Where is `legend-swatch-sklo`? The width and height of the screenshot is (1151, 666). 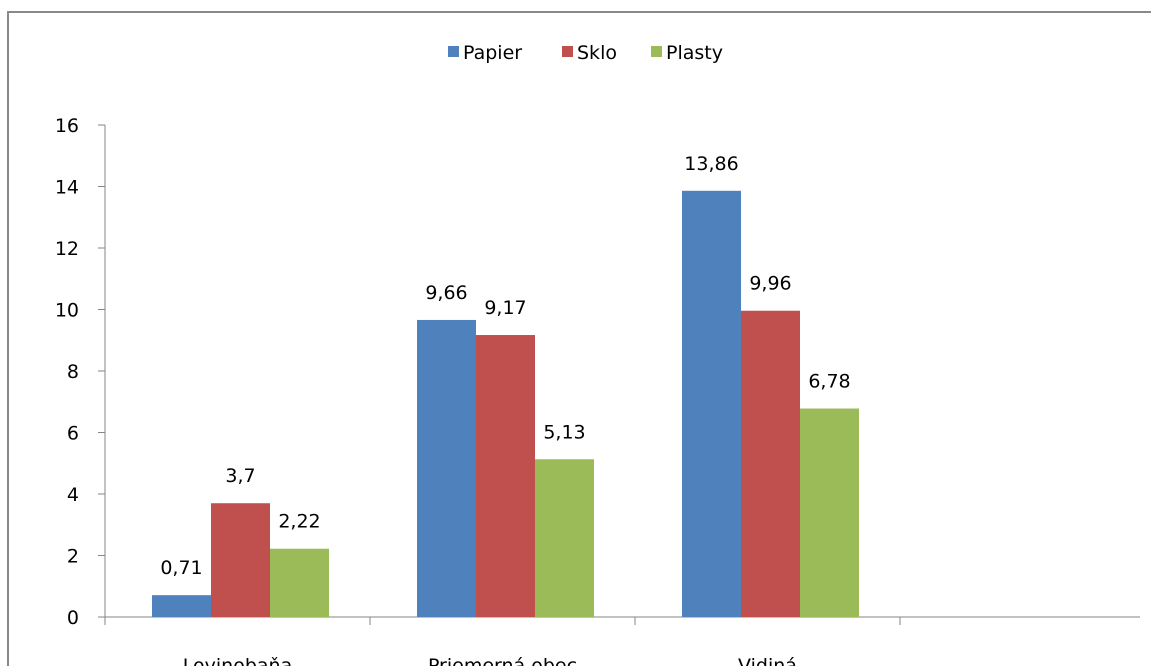
legend-swatch-sklo is located at coordinates (567, 51).